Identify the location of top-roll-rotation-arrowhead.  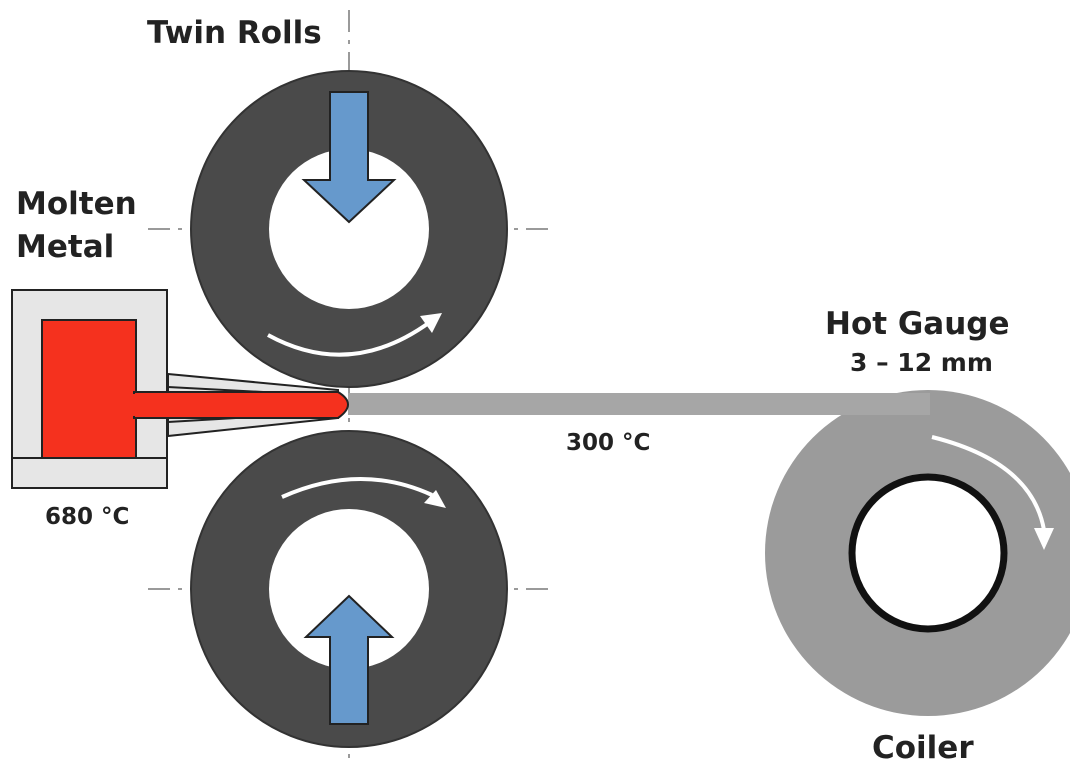
(431, 323).